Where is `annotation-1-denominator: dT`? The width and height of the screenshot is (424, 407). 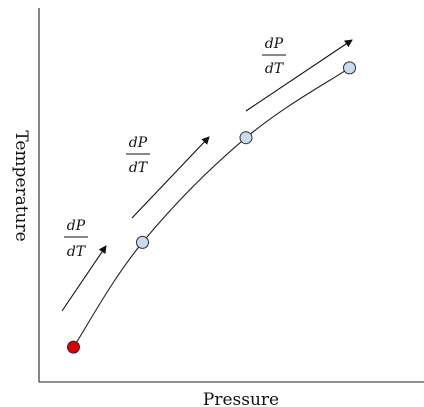
annotation-1-denominator: dT is located at coordinates (77, 252).